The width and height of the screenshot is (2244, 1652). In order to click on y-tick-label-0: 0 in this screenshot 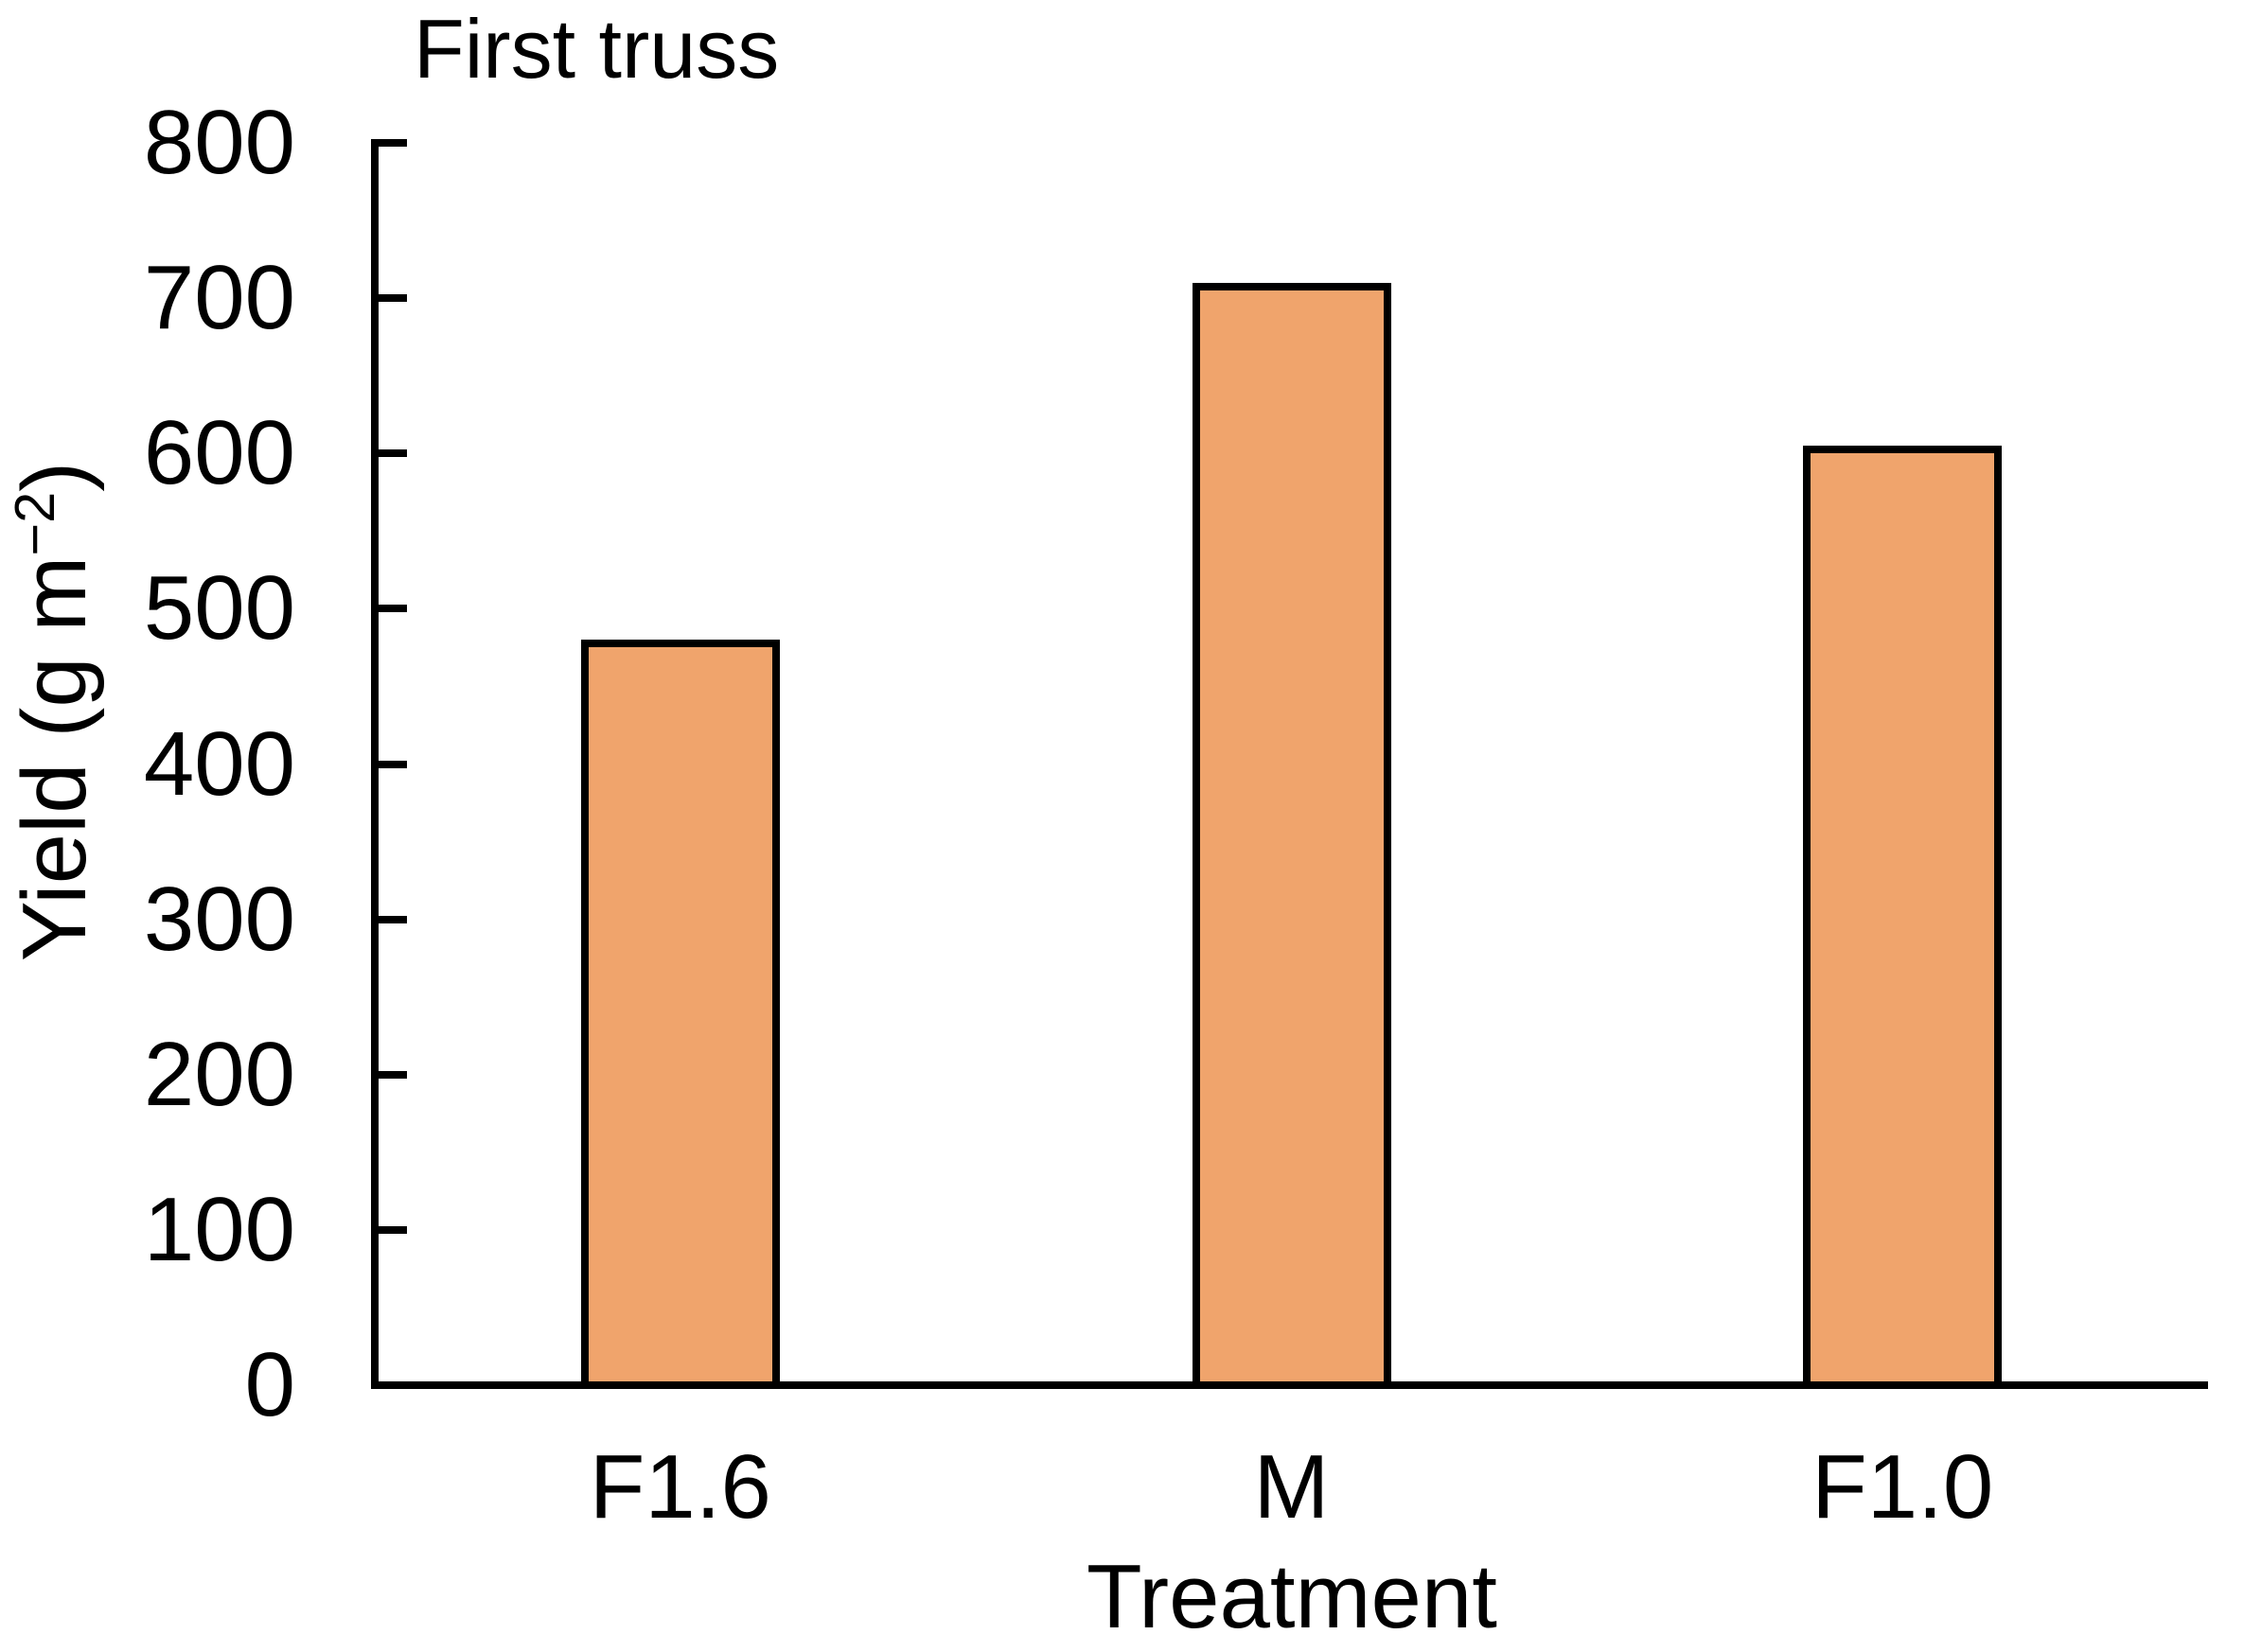, I will do `click(269, 1384)`.